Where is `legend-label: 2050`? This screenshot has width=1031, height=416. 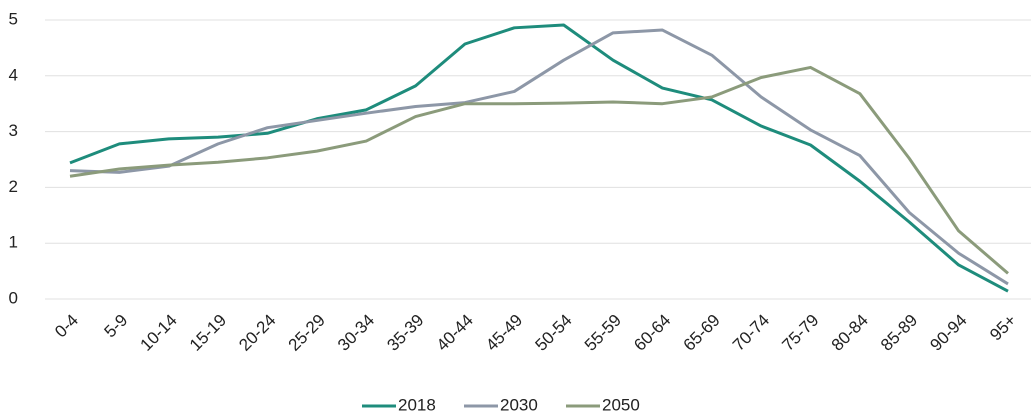
legend-label: 2050 is located at coordinates (621, 404).